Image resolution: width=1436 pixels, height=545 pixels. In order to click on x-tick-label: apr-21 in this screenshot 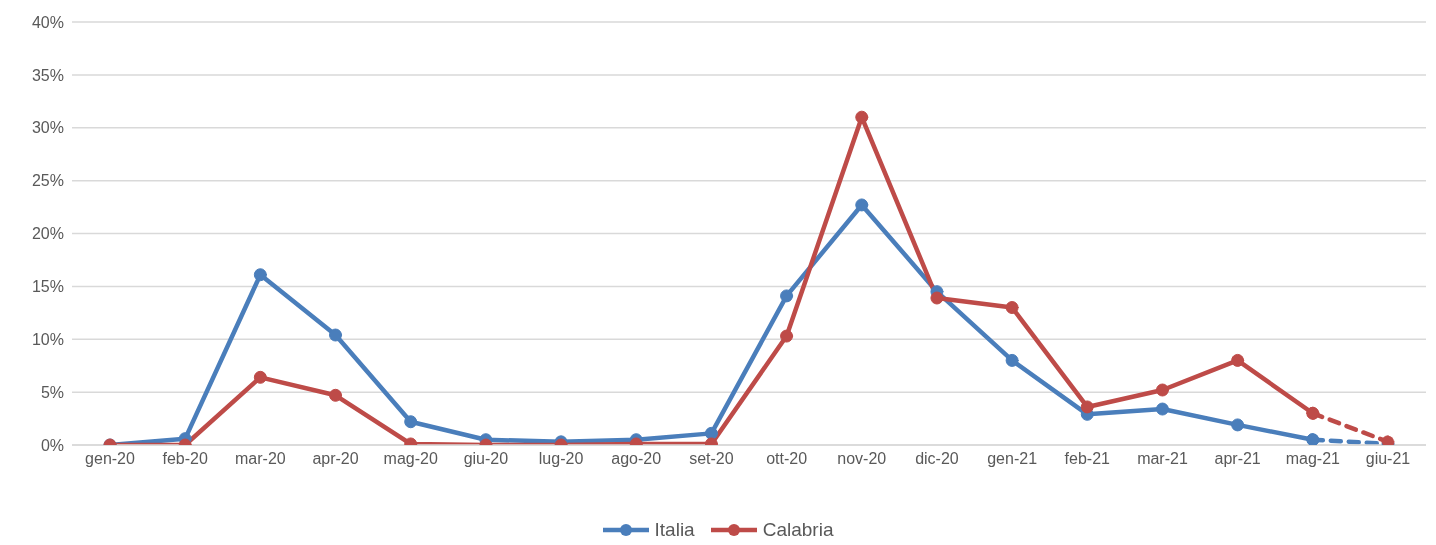, I will do `click(1237, 459)`.